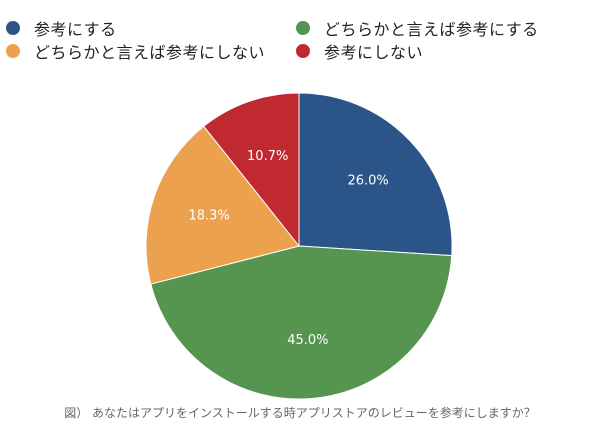 Image resolution: width=600 pixels, height=440 pixels. What do you see at coordinates (150, 52) in the screenshot?
I see `legend-label: どちらかと言えば参考にしない` at bounding box center [150, 52].